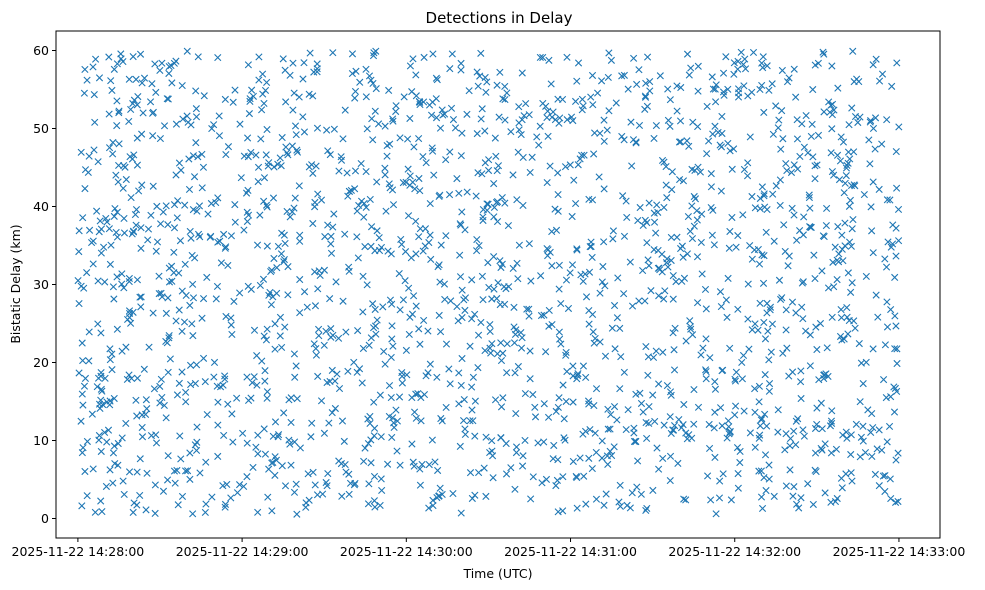  Describe the element at coordinates (41, 50) in the screenshot. I see `y-tick-label: 60` at that location.